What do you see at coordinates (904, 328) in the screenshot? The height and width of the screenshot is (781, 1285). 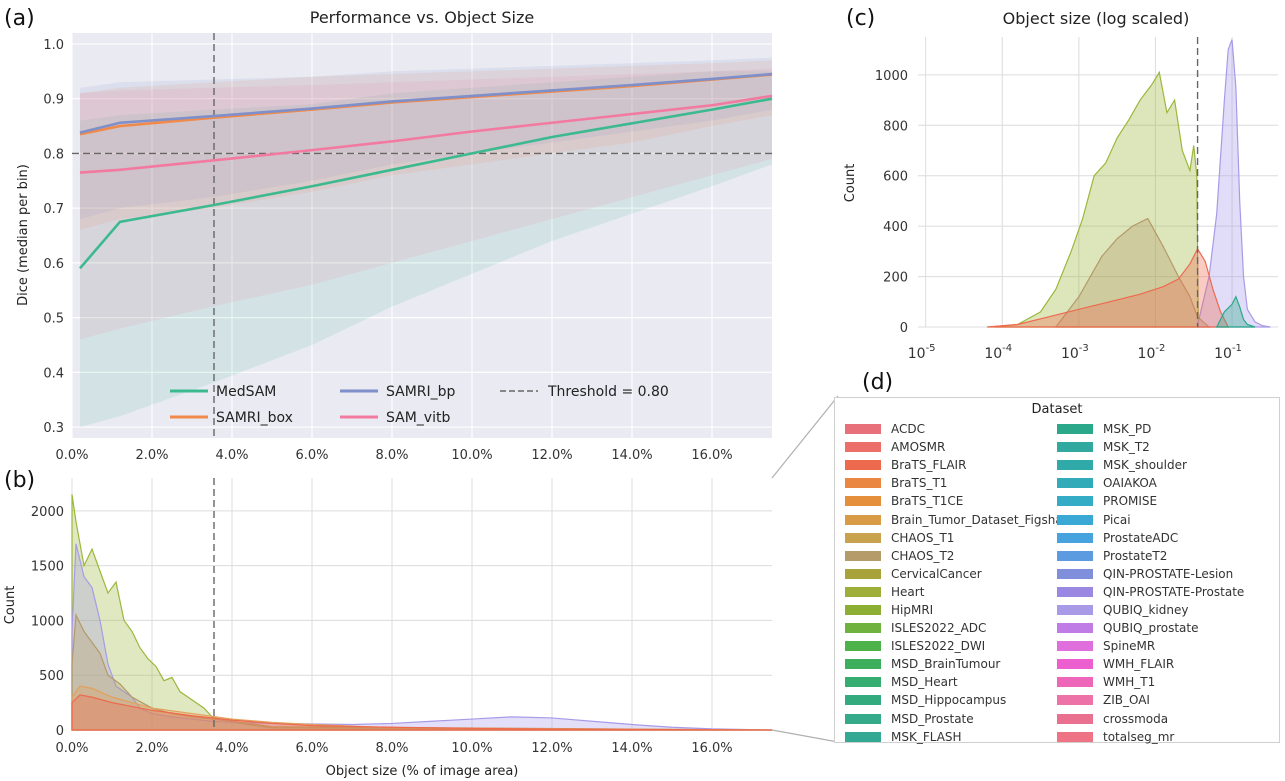 I see `chart-c-ytick-label: 0` at bounding box center [904, 328].